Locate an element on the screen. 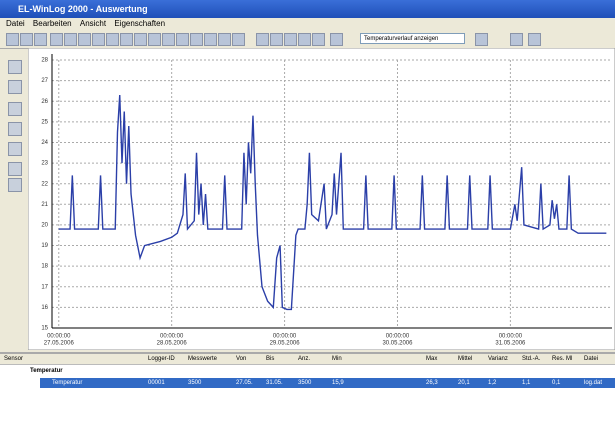  x-tick-date: 28.05.2006 is located at coordinates (172, 344).